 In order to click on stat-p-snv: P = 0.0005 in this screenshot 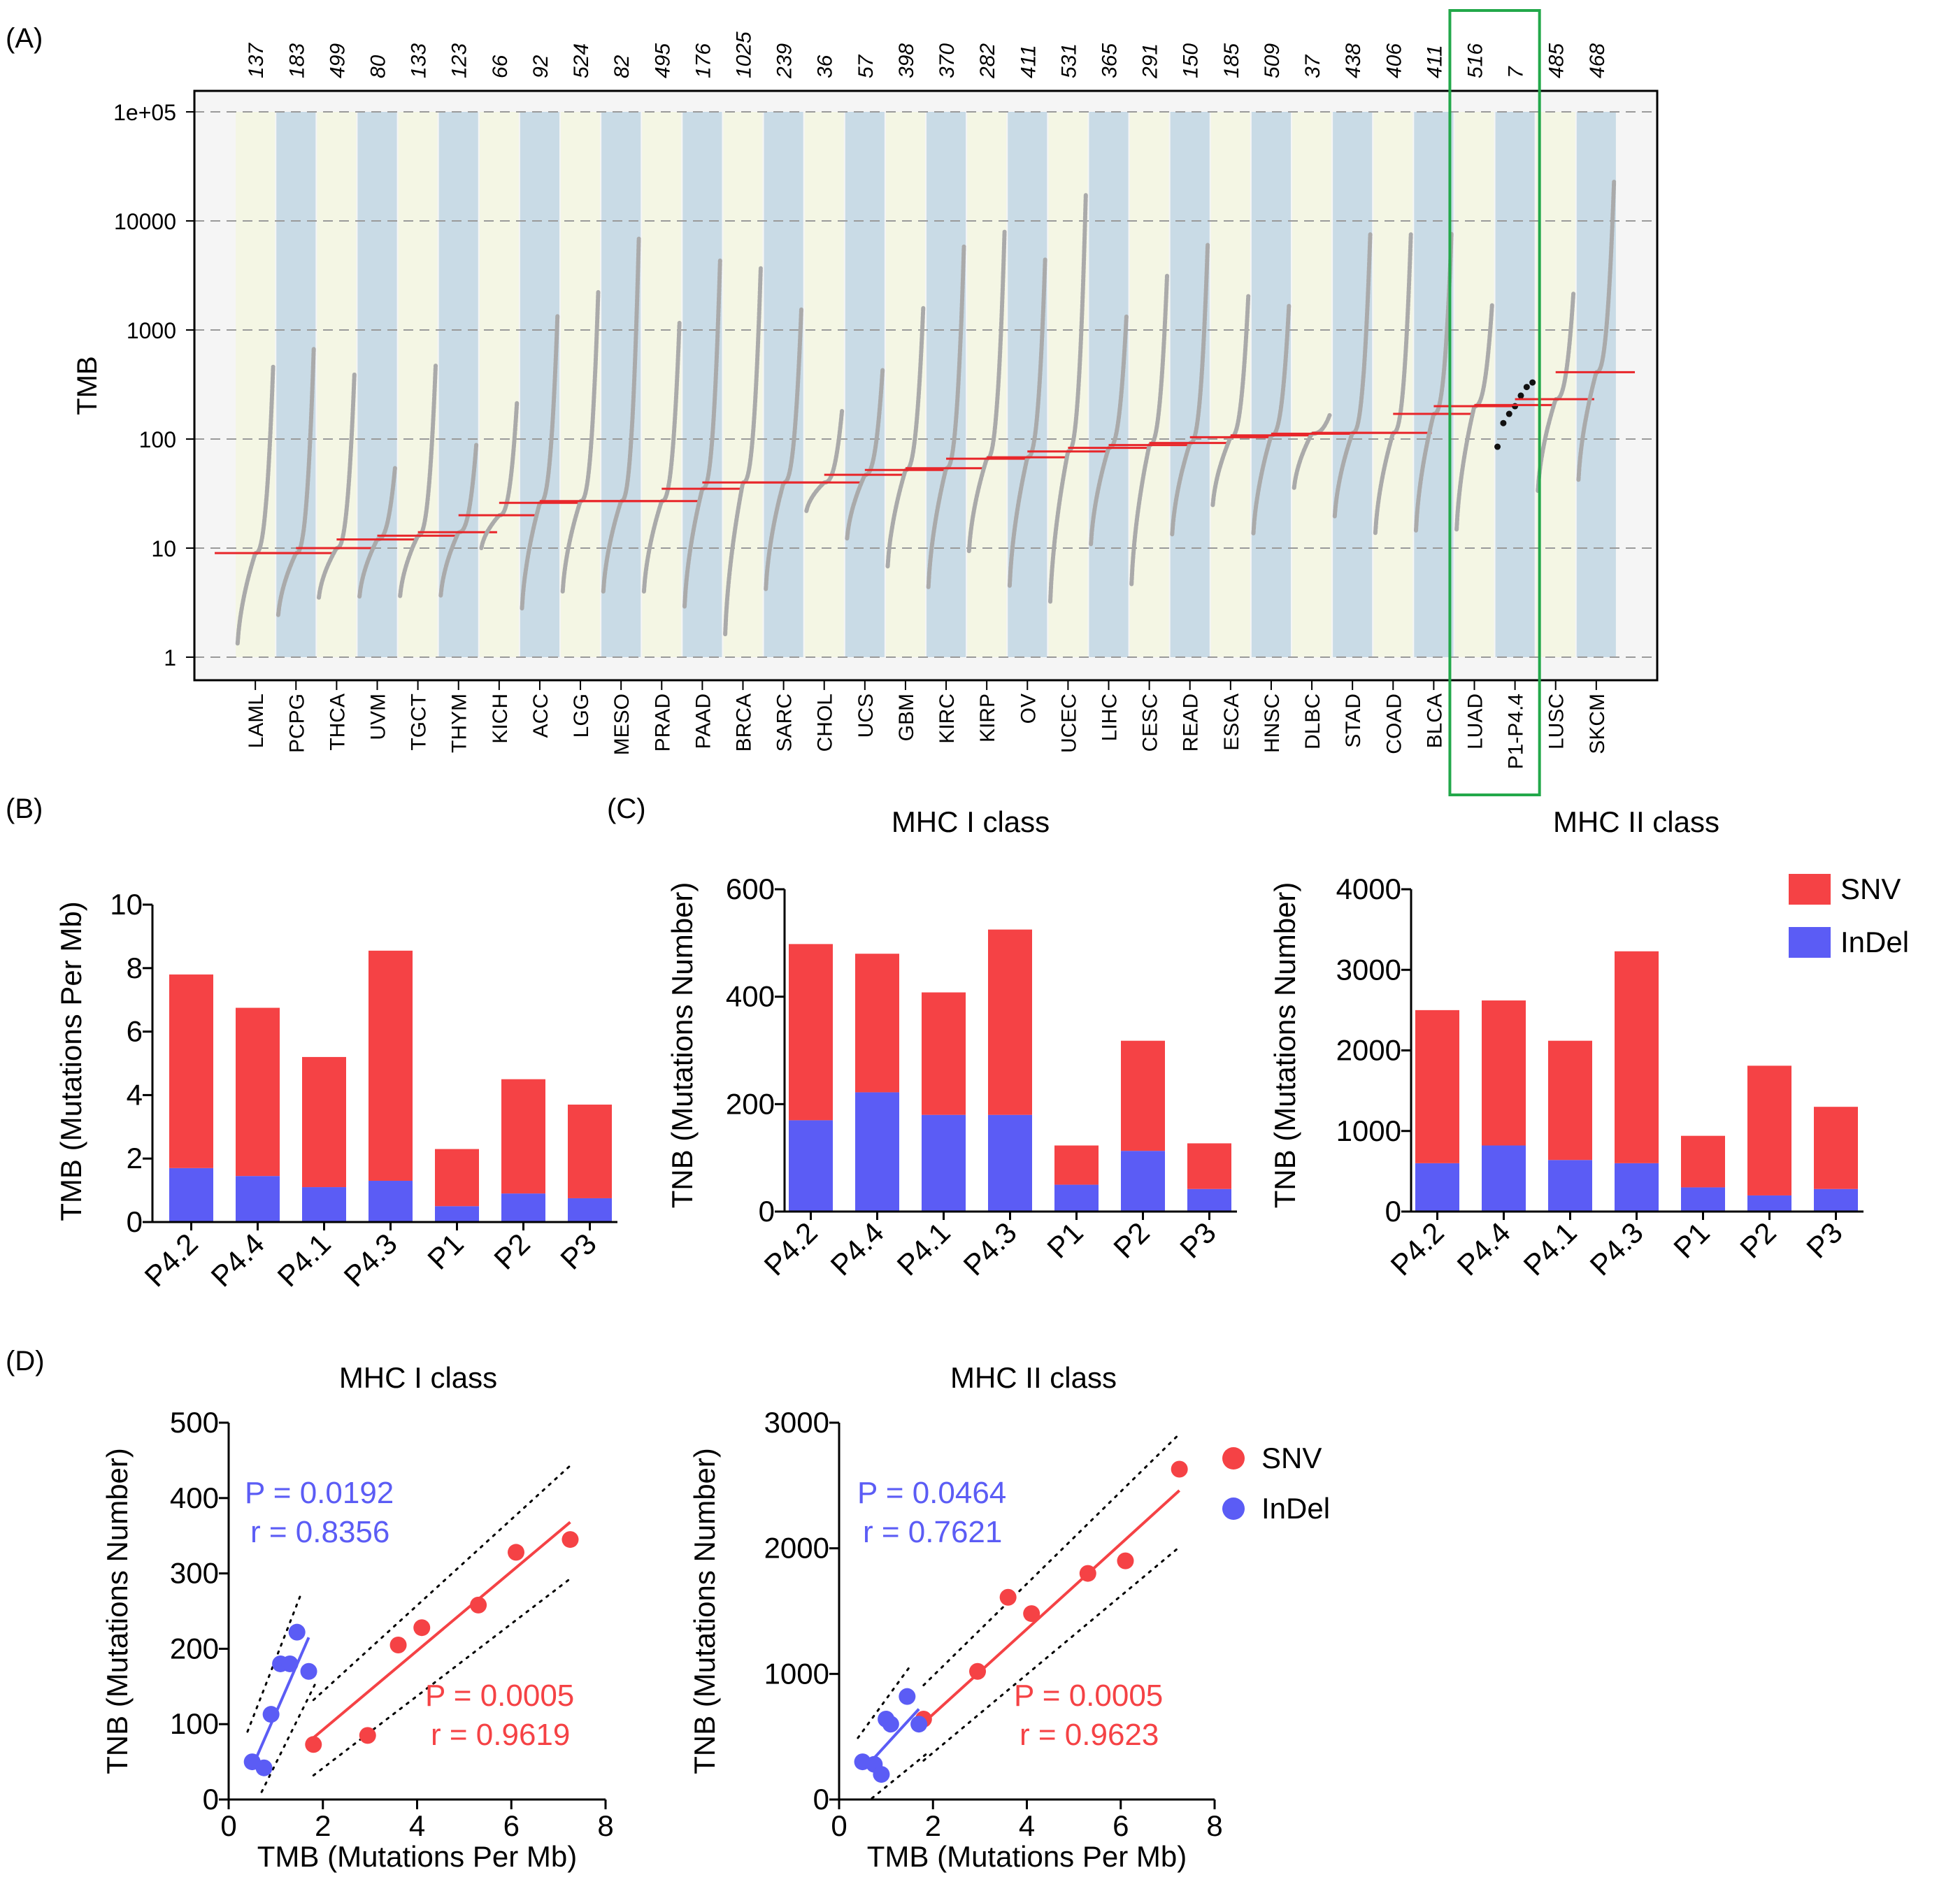, I will do `click(499, 1696)`.